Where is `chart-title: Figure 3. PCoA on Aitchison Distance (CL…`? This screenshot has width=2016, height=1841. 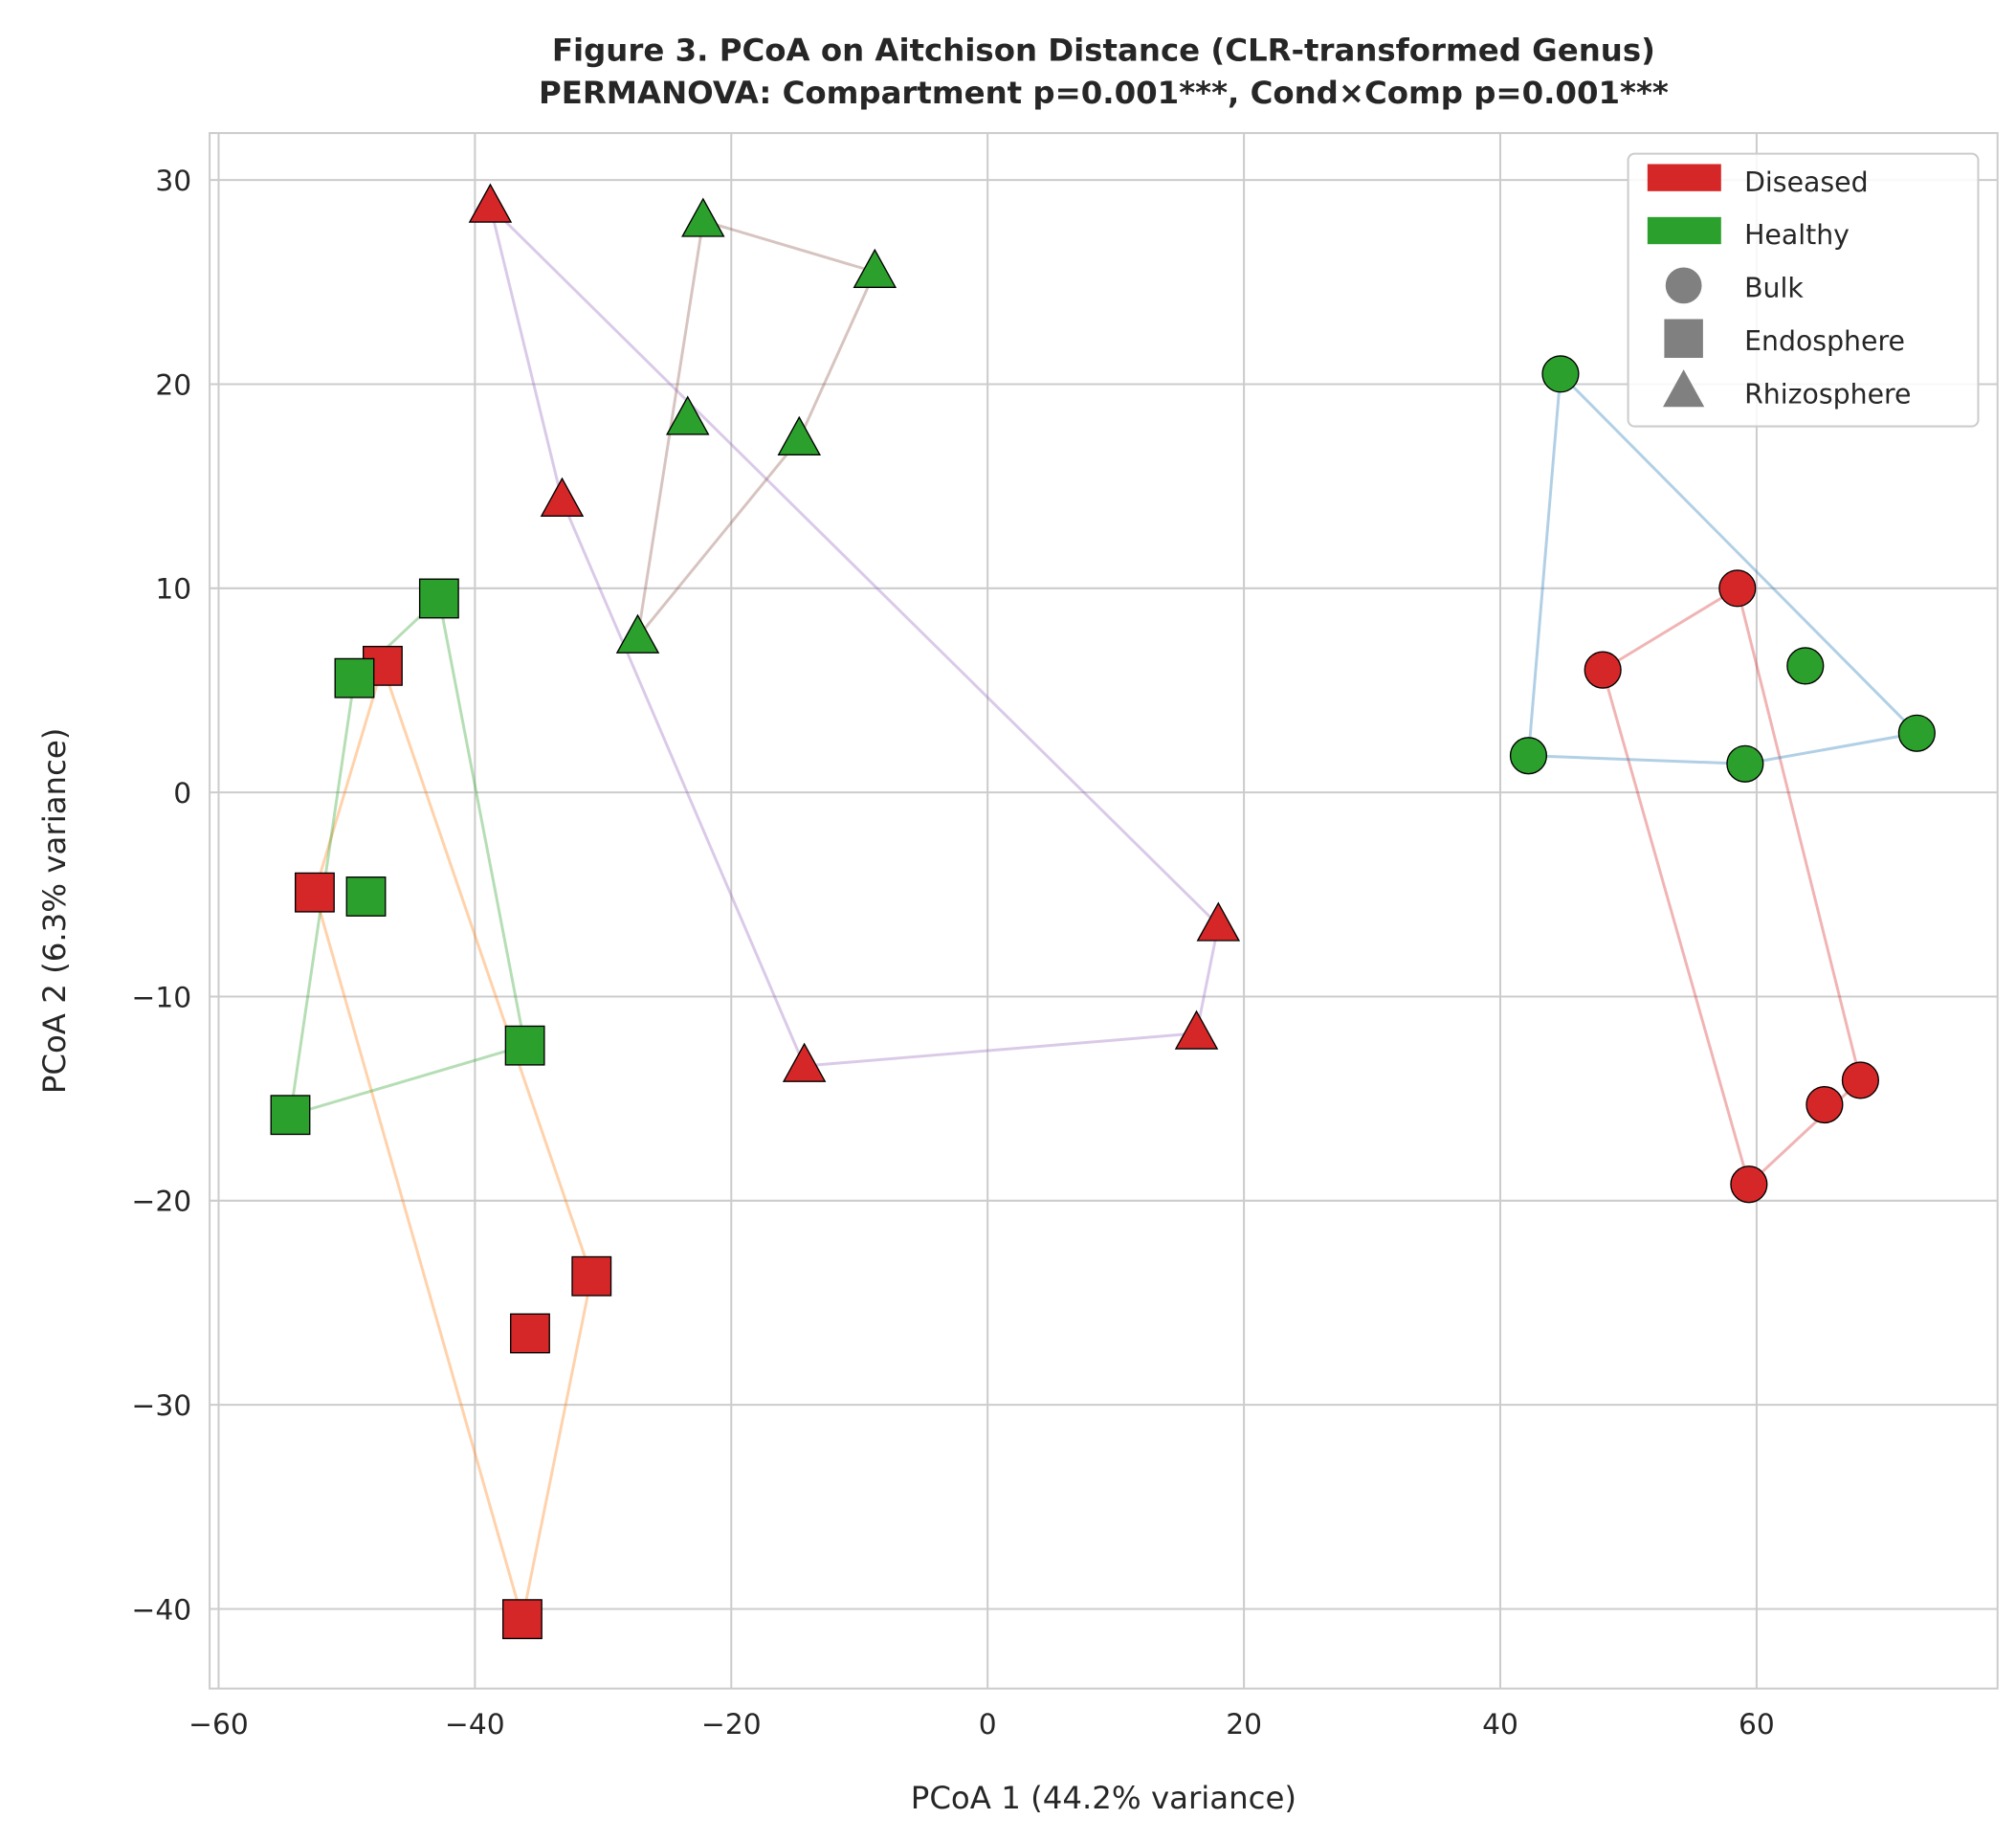
chart-title: Figure 3. PCoA on Aitchison Distance (CL… is located at coordinates (1103, 50).